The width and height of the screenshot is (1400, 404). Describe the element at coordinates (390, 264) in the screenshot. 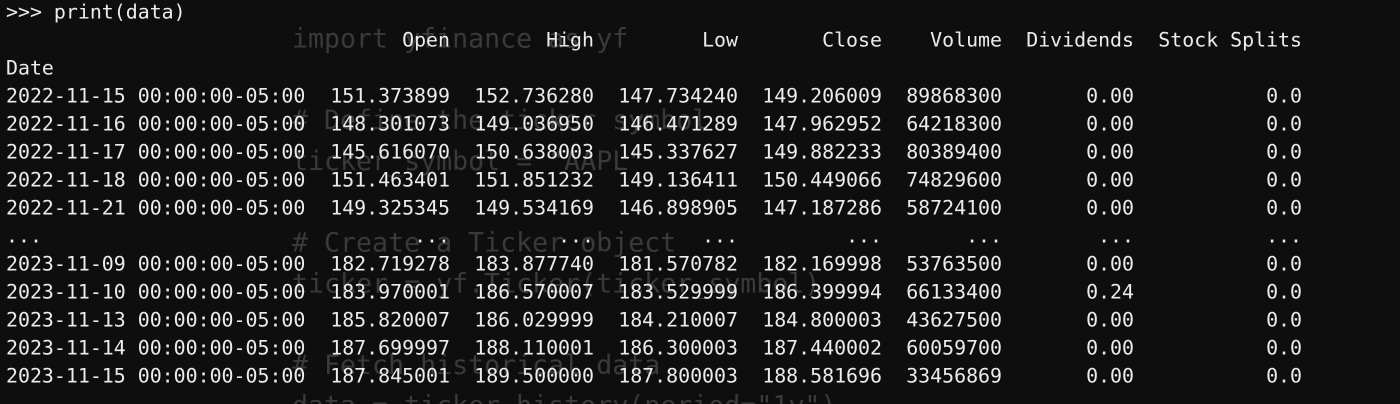

I see `cell: 182.719278` at that location.